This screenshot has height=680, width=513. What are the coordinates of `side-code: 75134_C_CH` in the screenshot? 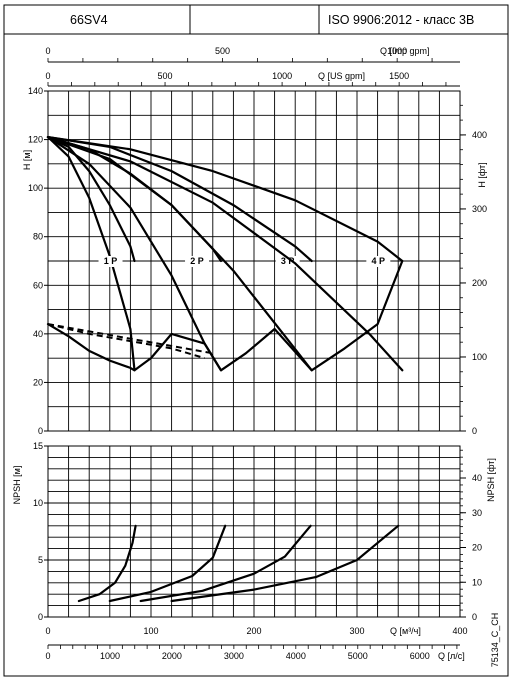 It's located at (495, 640).